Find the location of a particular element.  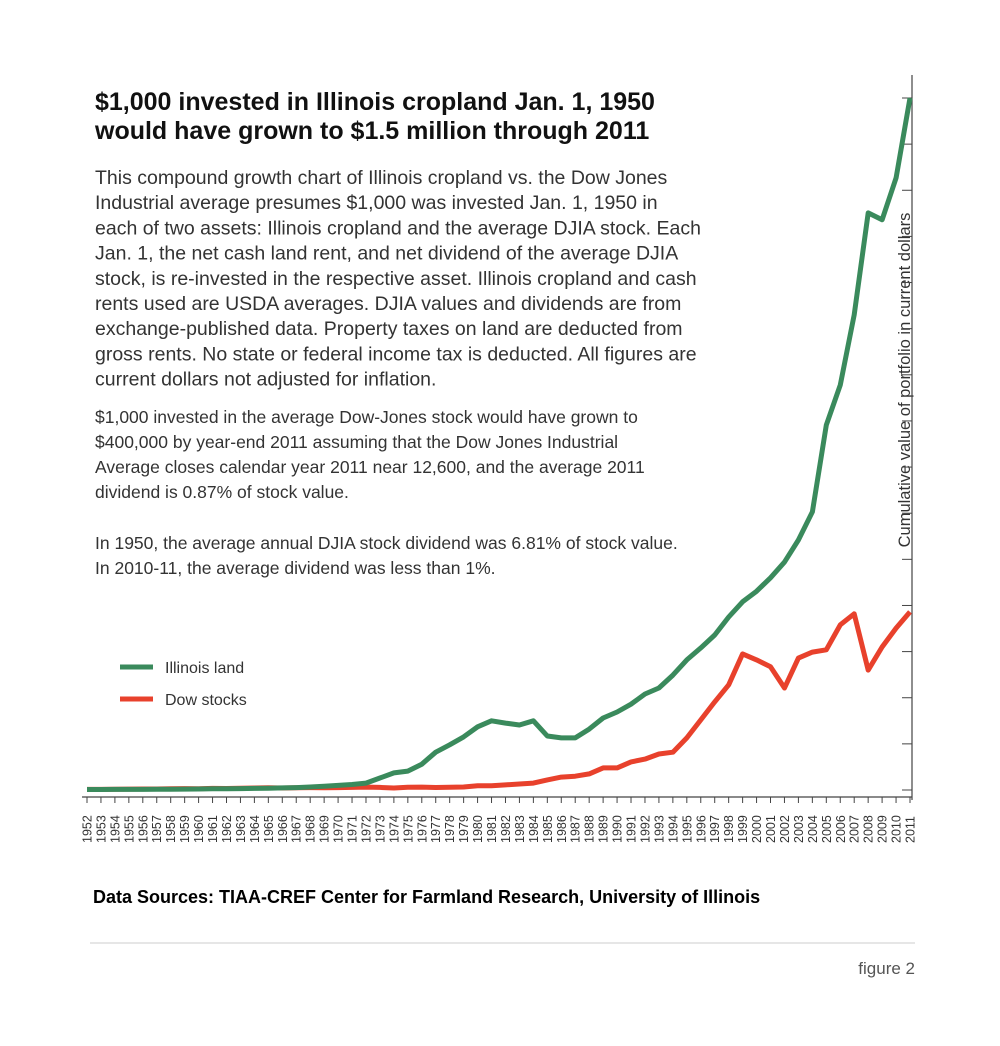

x-tick-label: 1965 is located at coordinates (269, 829).